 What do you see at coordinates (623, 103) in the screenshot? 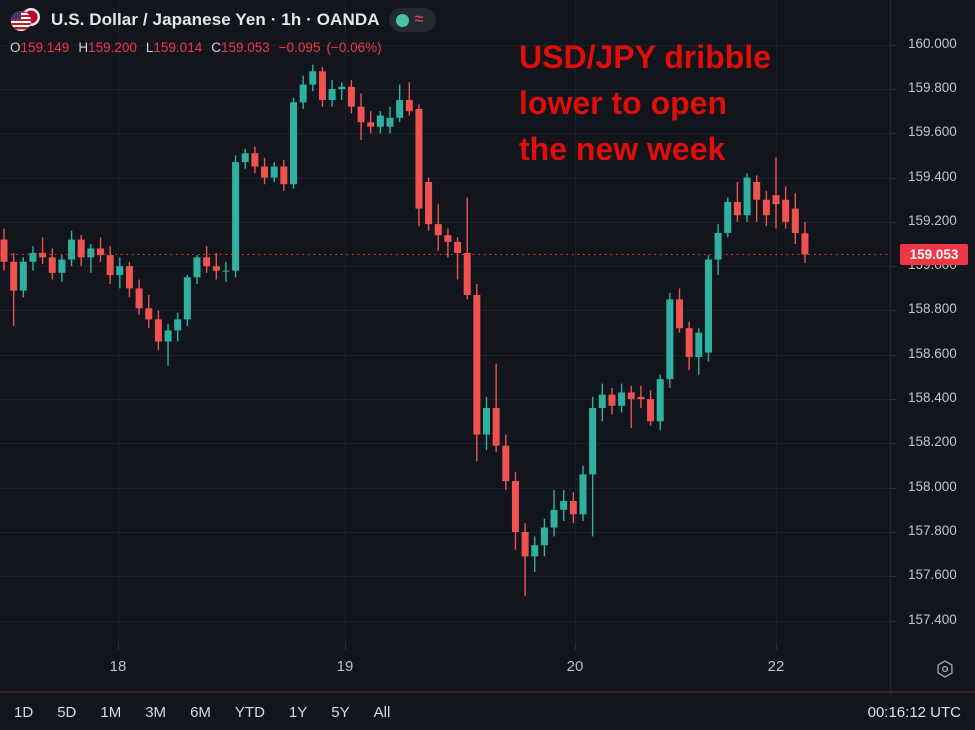
I see `annotation-line: lower to open` at bounding box center [623, 103].